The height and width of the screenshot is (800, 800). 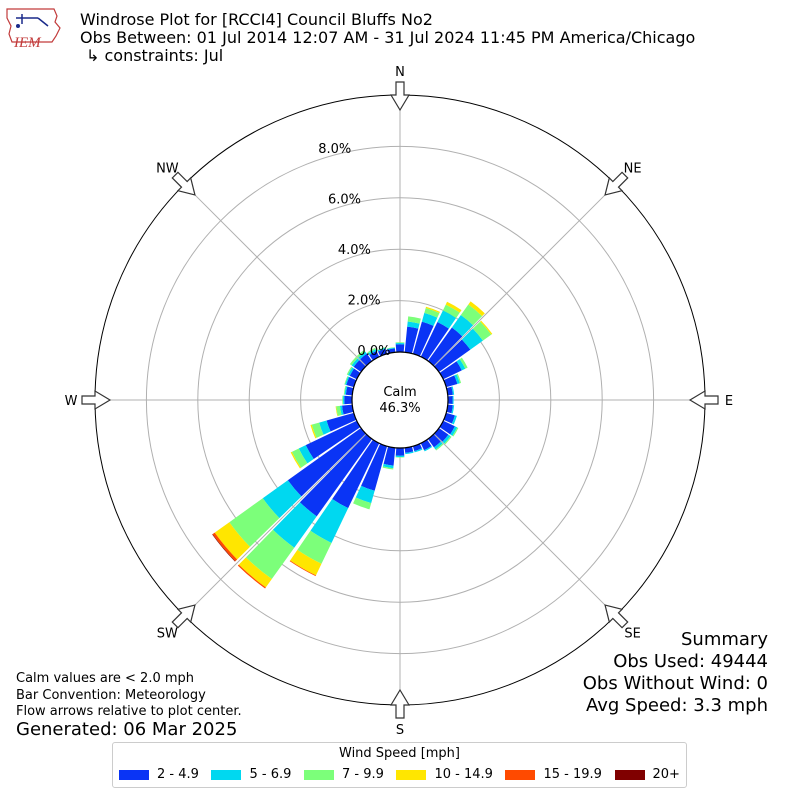 I want to click on legend-swatch, so click(x=520, y=774).